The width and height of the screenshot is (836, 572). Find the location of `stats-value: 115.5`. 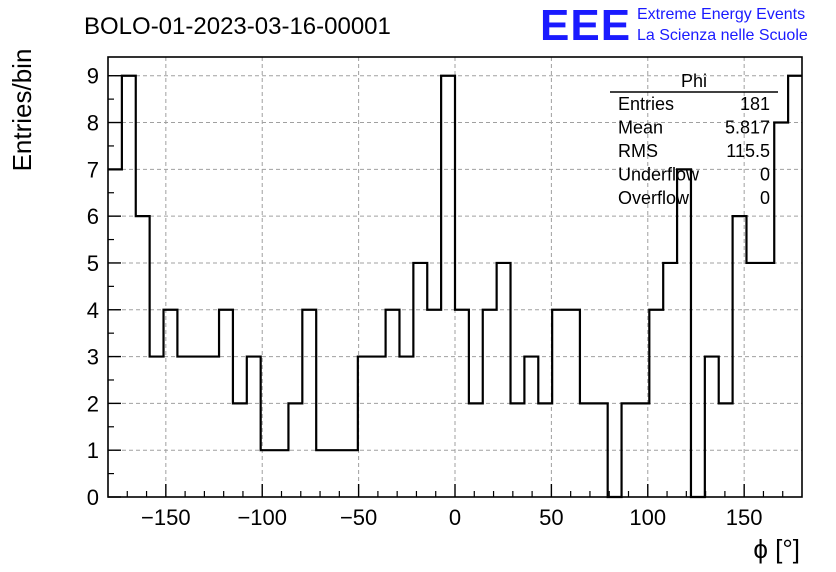

stats-value: 115.5 is located at coordinates (748, 151).